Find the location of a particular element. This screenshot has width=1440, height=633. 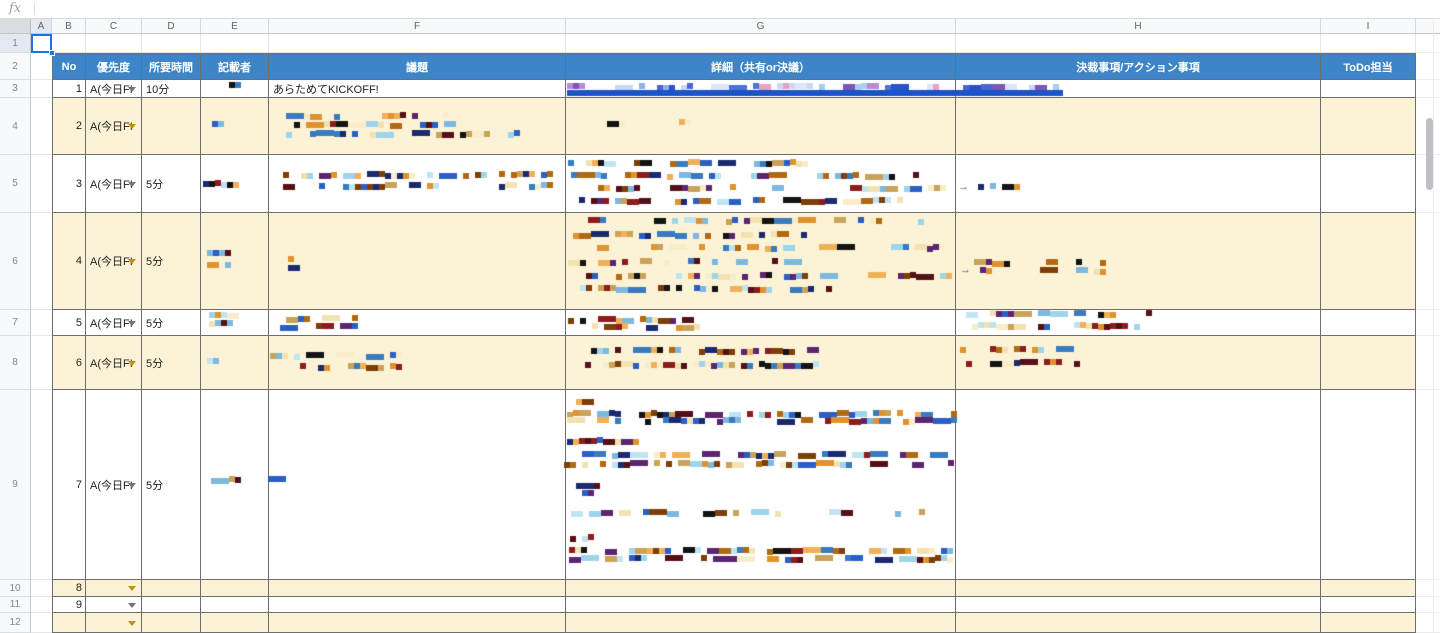

cell-H4 is located at coordinates (1138, 126).